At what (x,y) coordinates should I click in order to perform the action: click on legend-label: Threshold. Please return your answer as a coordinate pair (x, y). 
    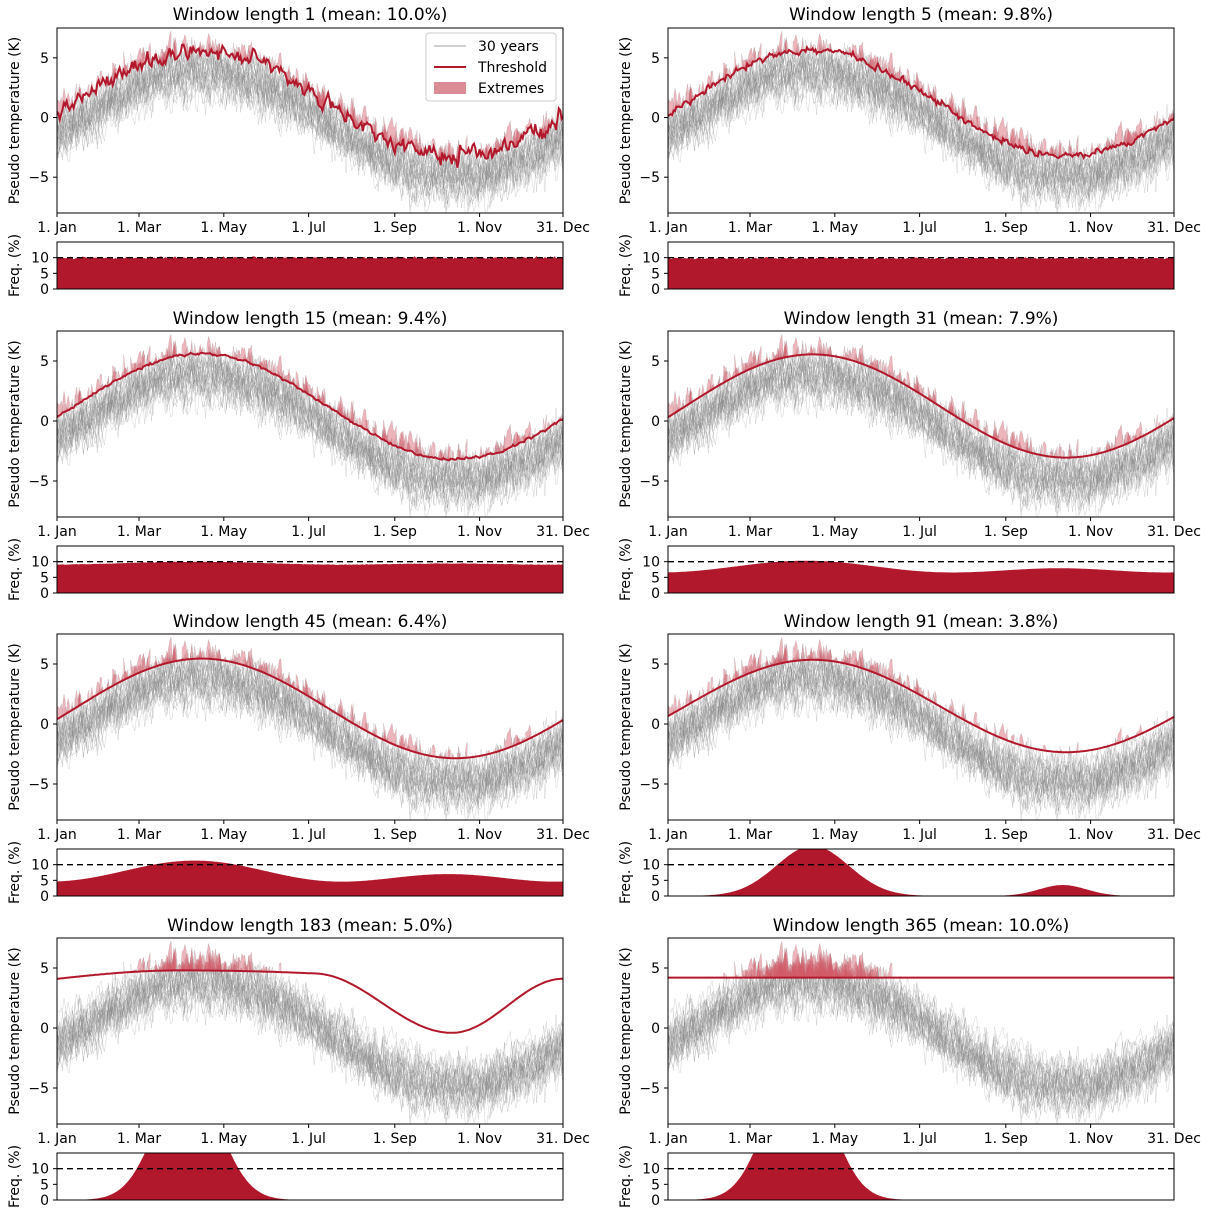
    Looking at the image, I should click on (512, 68).